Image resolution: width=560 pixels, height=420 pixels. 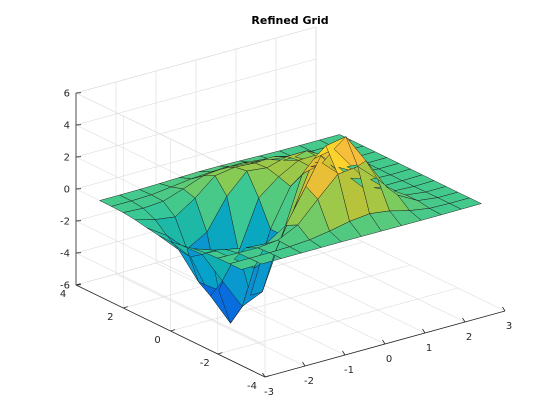 What do you see at coordinates (309, 381) in the screenshot?
I see `x-tick-label-1: -2` at bounding box center [309, 381].